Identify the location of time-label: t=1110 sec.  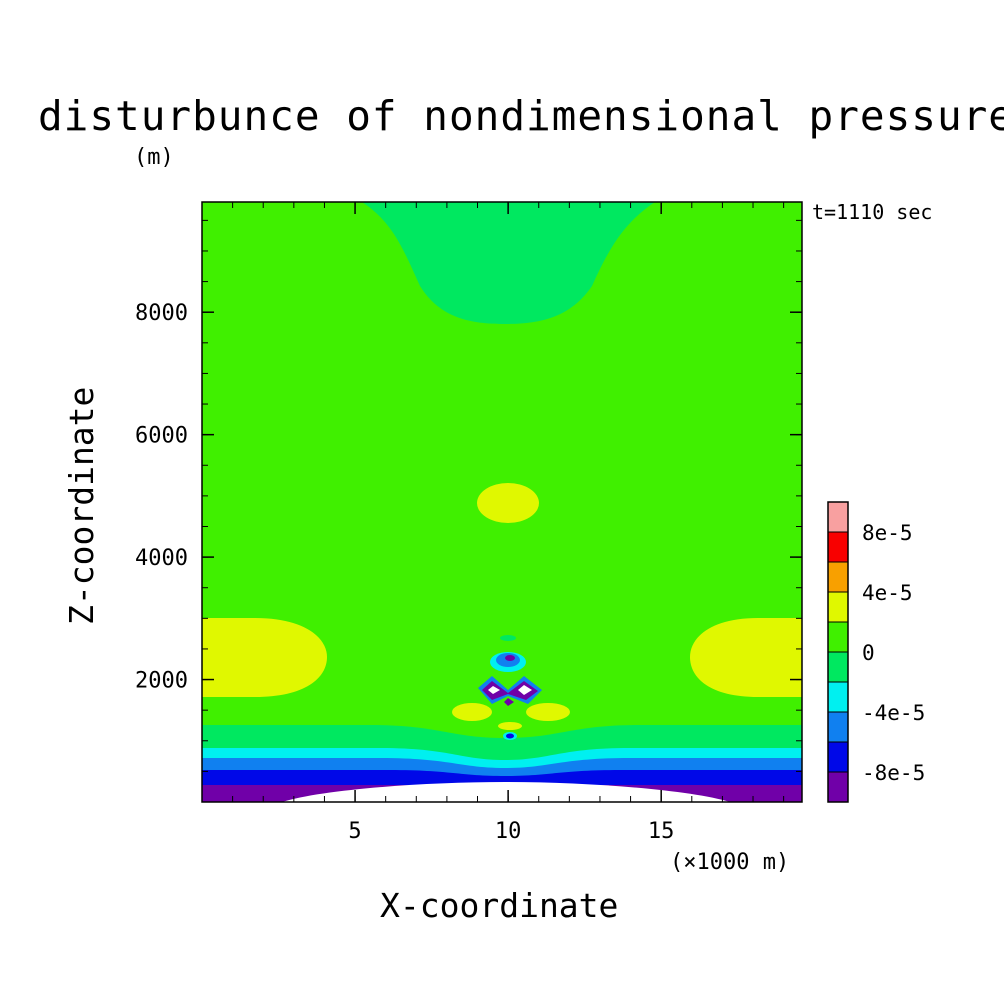
(872, 212).